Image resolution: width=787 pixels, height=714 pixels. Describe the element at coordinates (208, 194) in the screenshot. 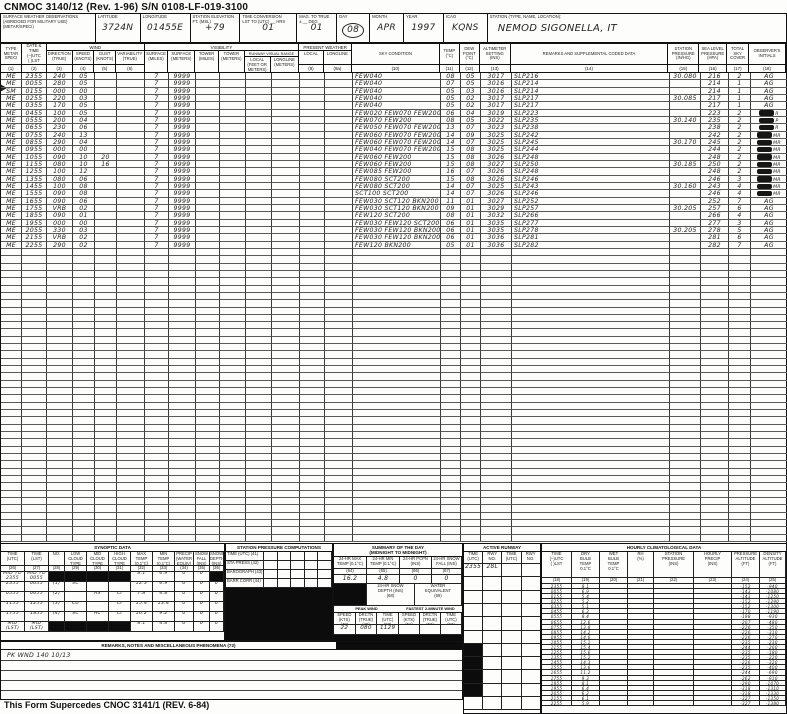

I see `obs-cell-twr_mi` at that location.